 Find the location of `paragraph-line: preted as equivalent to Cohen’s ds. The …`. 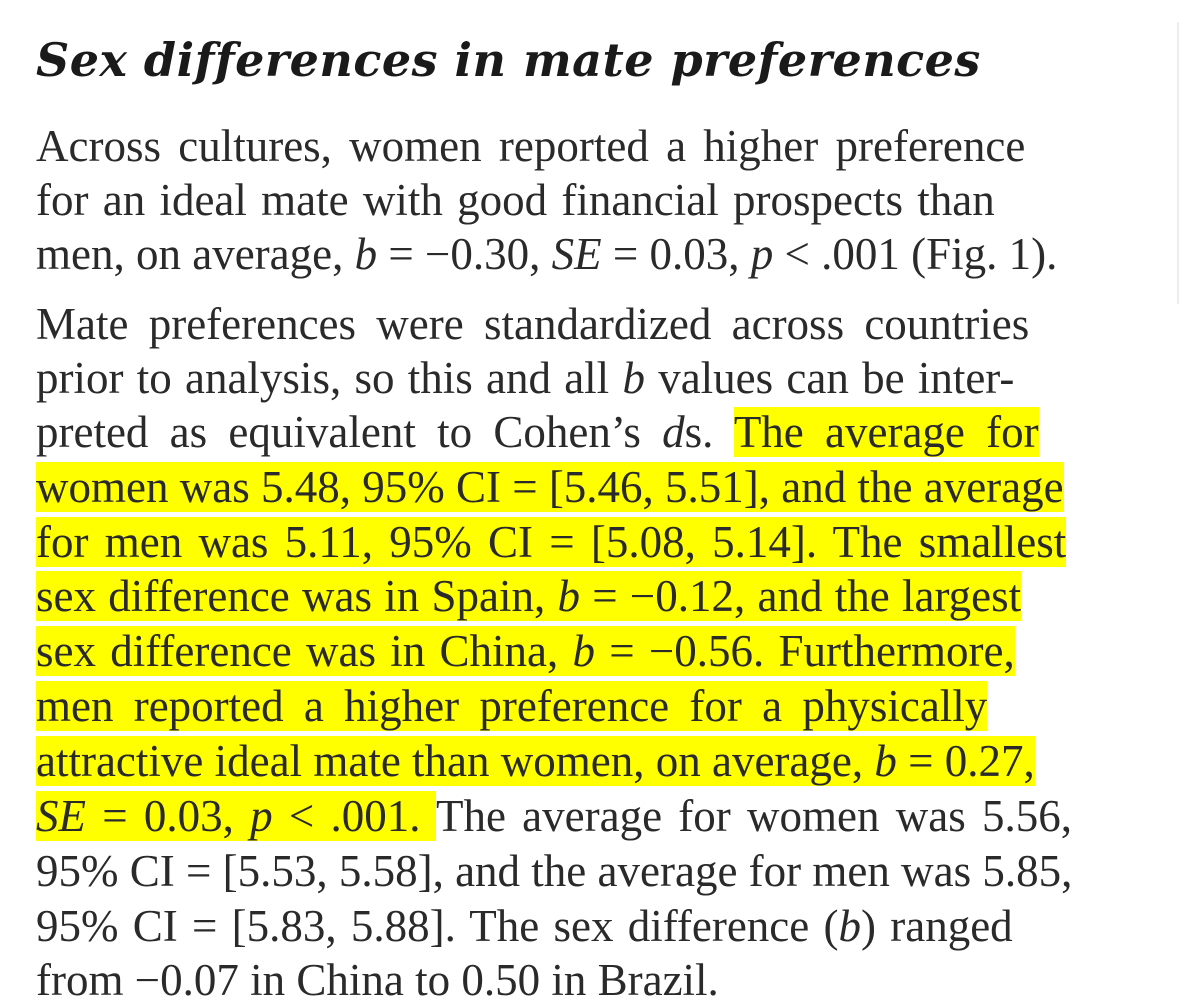

paragraph-line: preted as equivalent to Cohen’s ds. The … is located at coordinates (537, 432).